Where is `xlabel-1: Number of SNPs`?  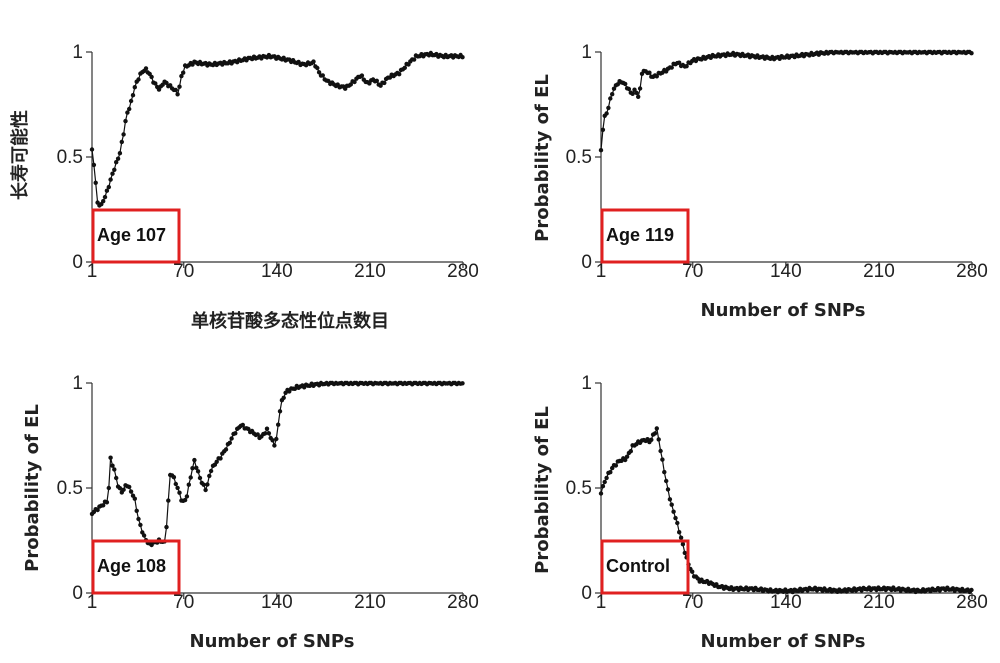
xlabel-1: Number of SNPs is located at coordinates (783, 310).